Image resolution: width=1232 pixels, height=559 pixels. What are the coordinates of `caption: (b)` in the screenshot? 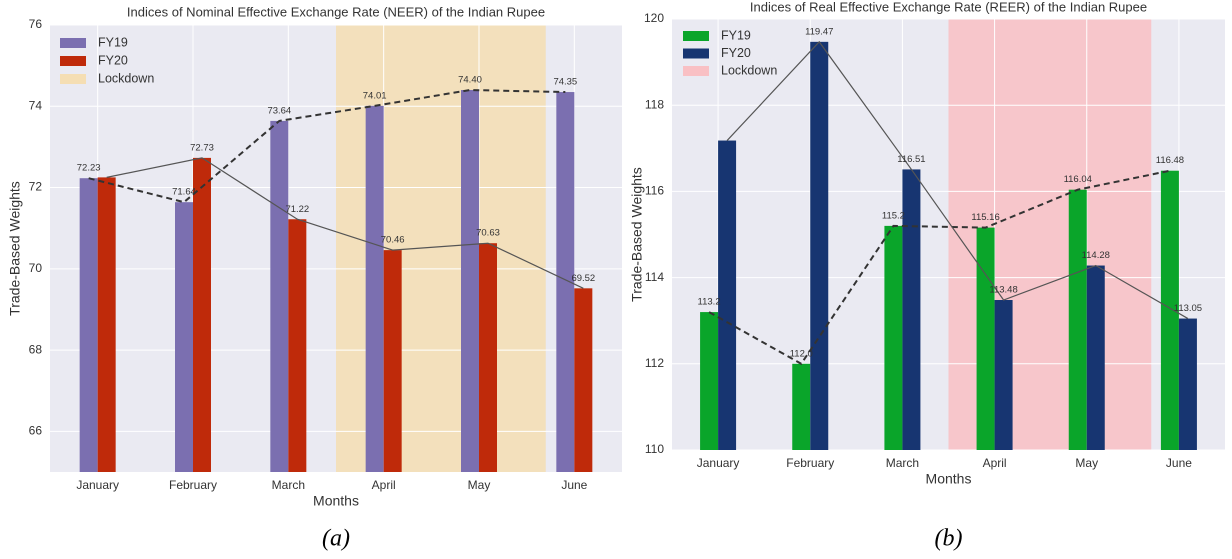 It's located at (949, 539).